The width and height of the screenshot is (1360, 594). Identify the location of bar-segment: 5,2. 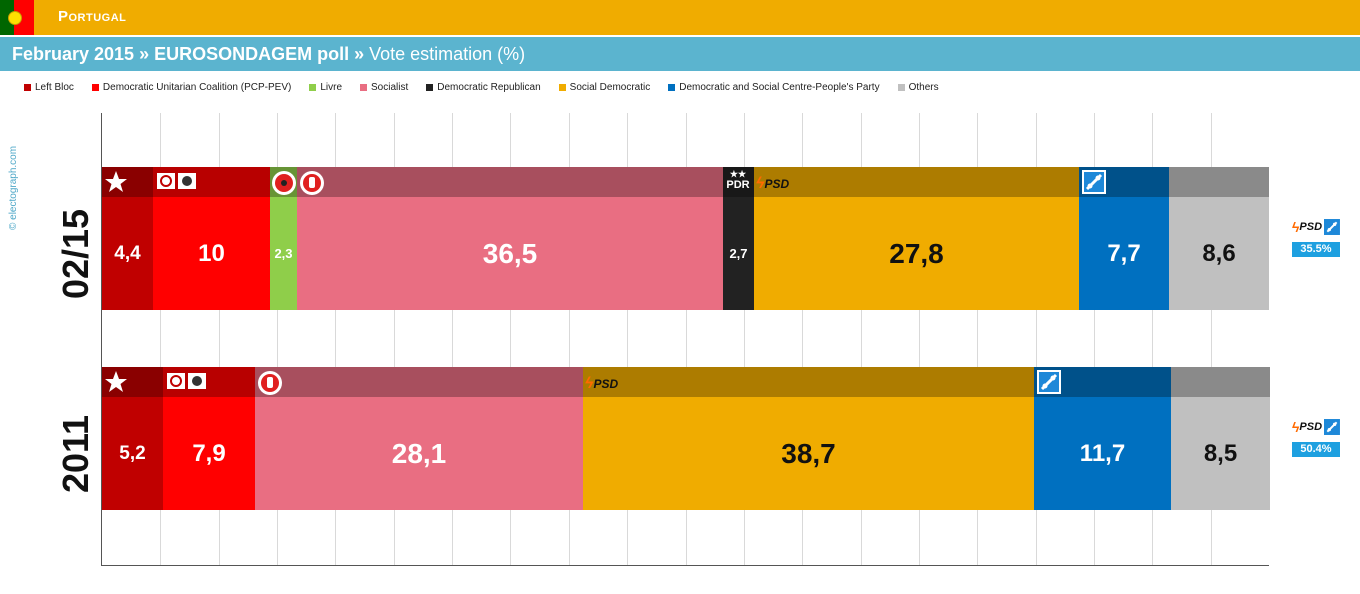
(132, 453).